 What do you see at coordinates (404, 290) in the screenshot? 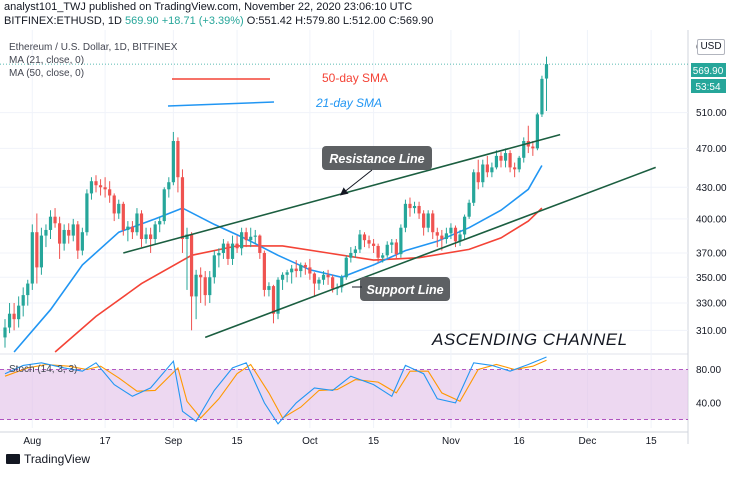
I see `support-label: Support Line` at bounding box center [404, 290].